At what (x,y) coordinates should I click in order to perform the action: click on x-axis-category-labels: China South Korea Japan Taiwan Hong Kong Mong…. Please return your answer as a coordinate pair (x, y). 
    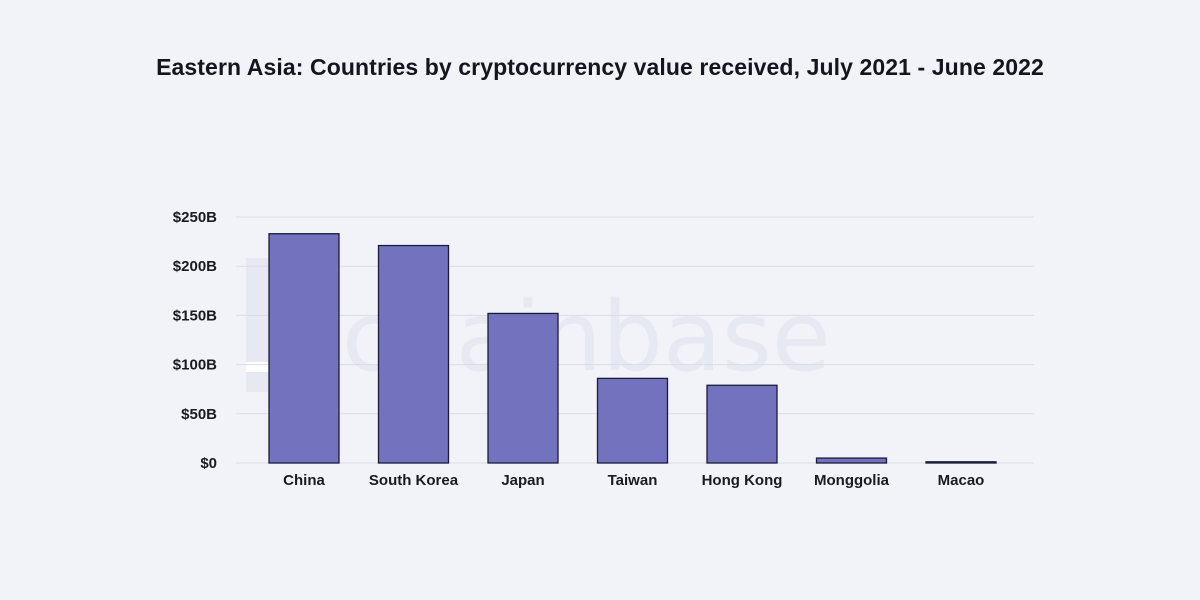
    Looking at the image, I should click on (633, 480).